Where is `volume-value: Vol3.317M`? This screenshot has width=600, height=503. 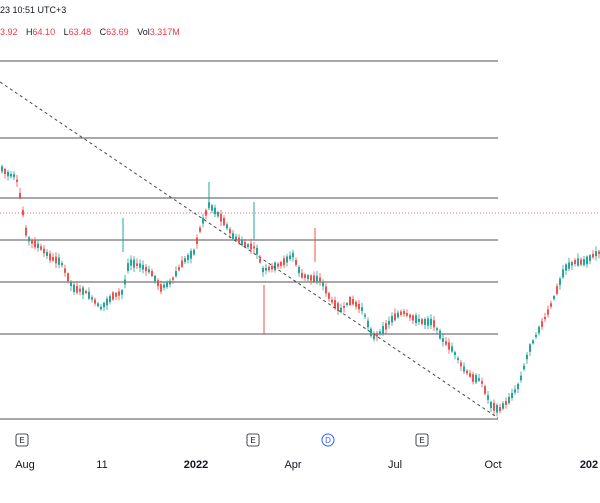
volume-value: Vol3.317M is located at coordinates (158, 32).